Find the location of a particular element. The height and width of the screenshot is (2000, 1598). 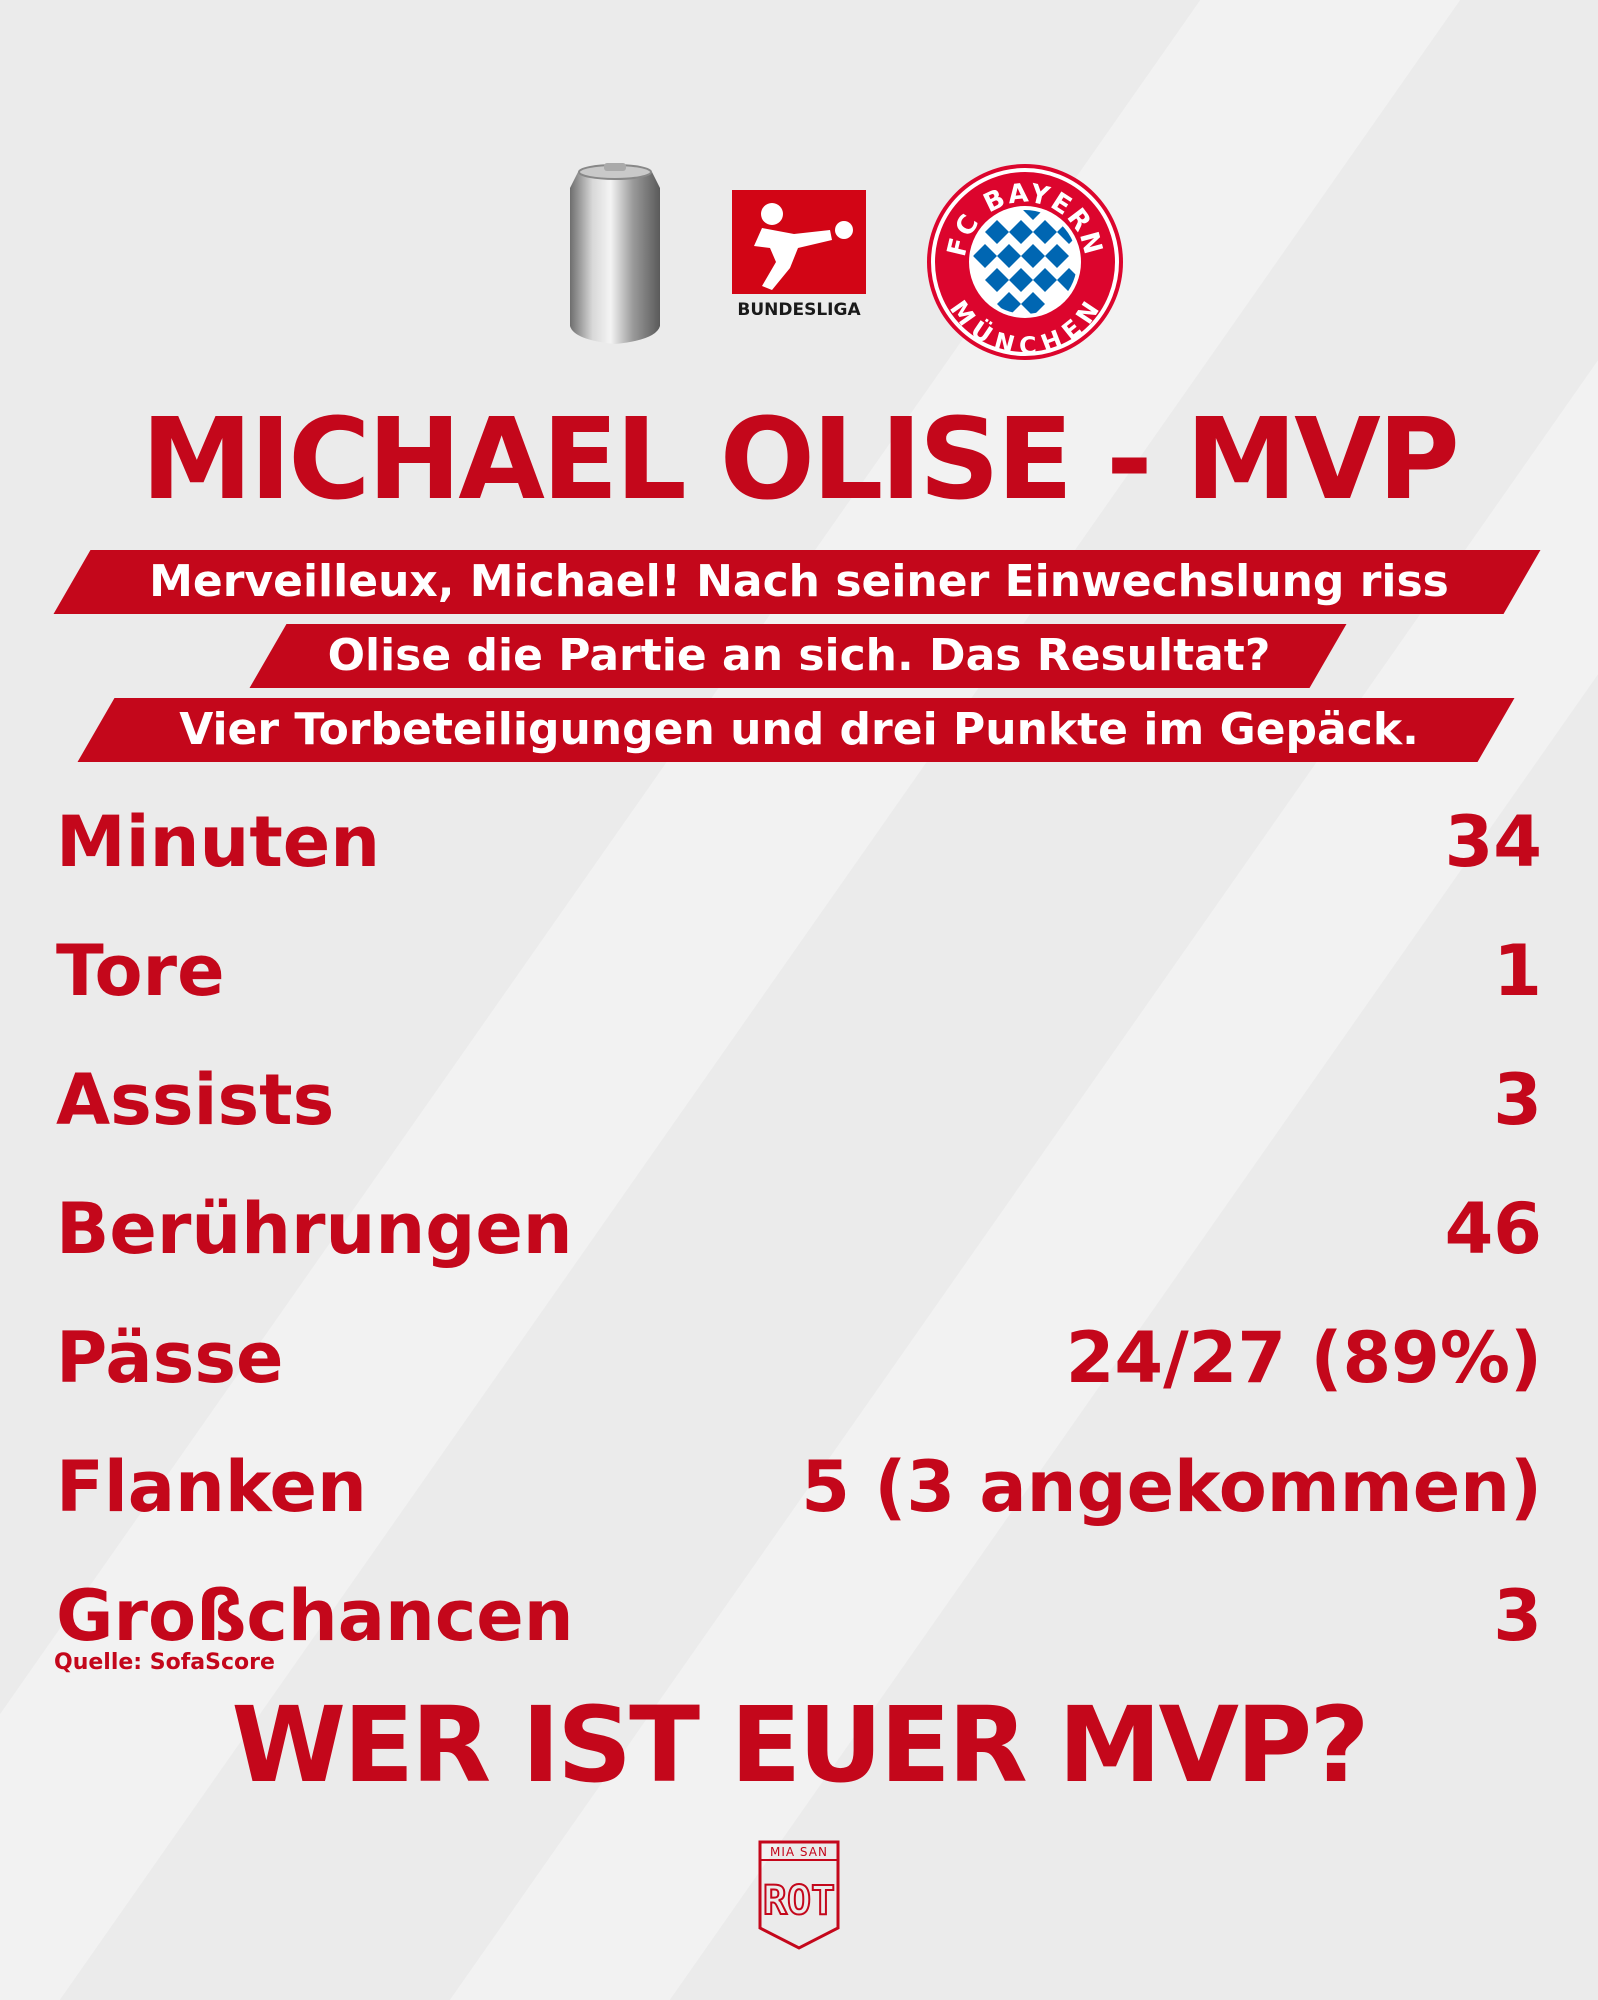

logo-row: BUNDESLIGA FC BAYERN MÜNCHEN is located at coordinates (799, 260).